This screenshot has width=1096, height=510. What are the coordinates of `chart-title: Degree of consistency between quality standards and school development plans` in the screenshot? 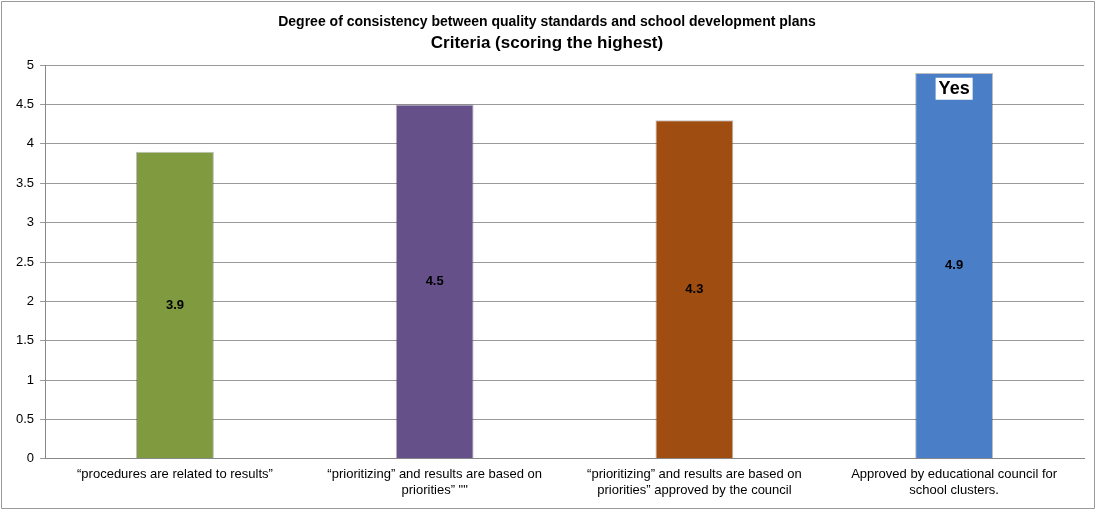 It's located at (547, 21).